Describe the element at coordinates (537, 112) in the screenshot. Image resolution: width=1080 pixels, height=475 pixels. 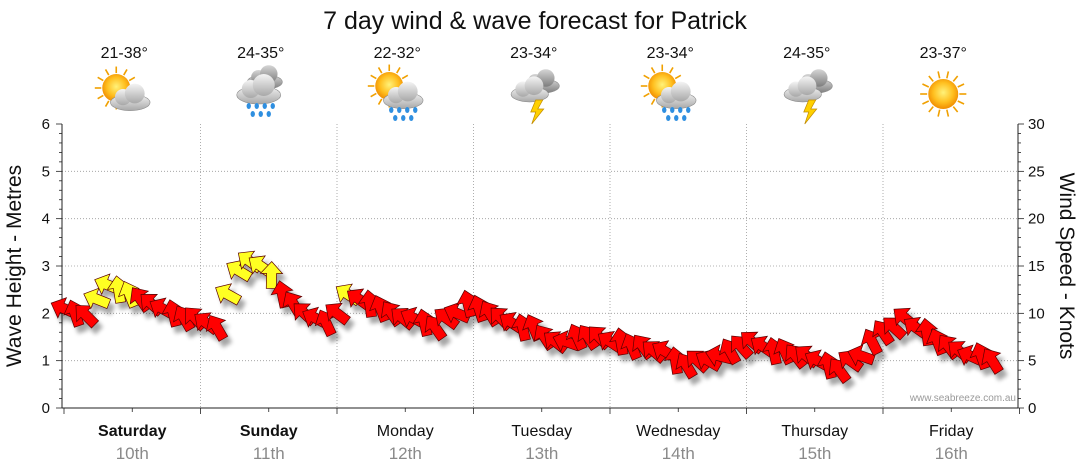
I see `lightning-bolt` at that location.